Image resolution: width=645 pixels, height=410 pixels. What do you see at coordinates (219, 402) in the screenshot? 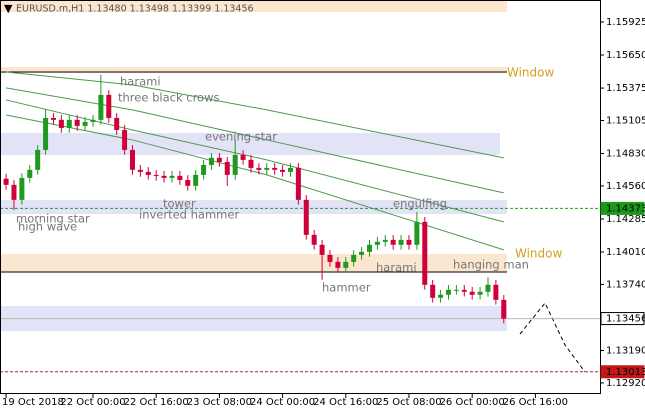
I see `x-tick-label: 23 Oct 08:00` at bounding box center [219, 402].